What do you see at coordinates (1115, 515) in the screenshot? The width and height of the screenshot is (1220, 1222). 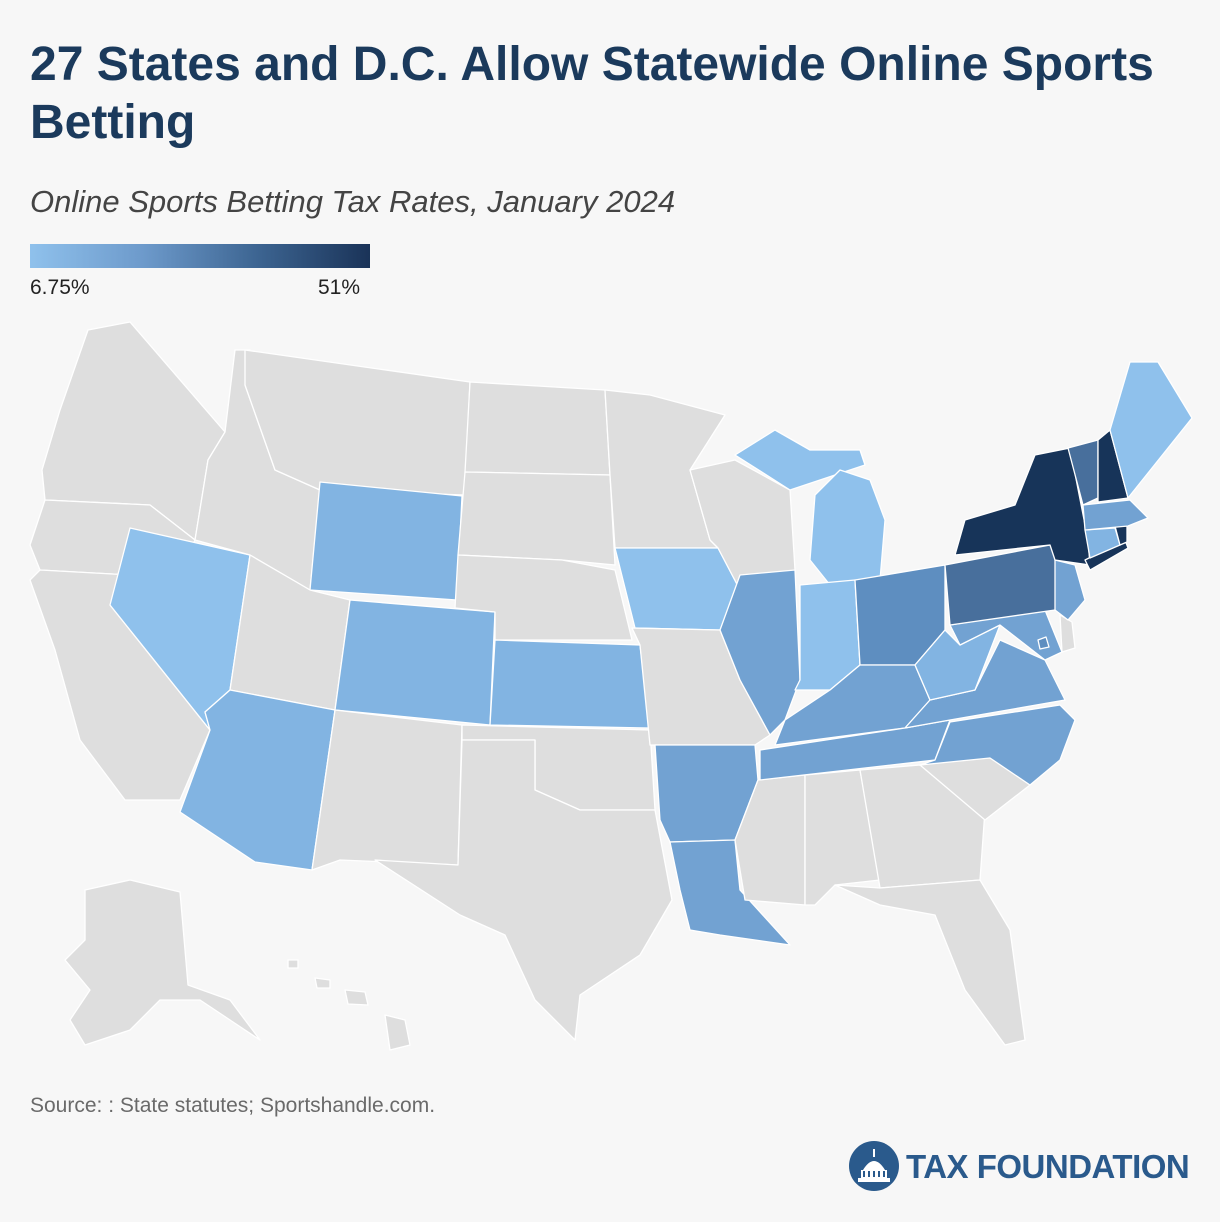 I see `state-MA` at bounding box center [1115, 515].